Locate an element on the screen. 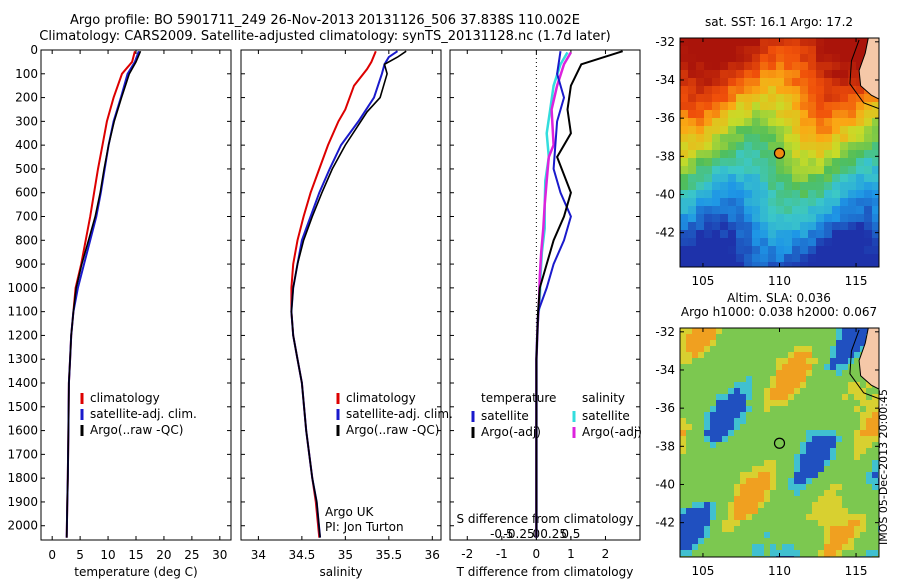 Image resolution: width=900 pixels, height=580 pixels. map-y-tick-label: -42 is located at coordinates (665, 523).